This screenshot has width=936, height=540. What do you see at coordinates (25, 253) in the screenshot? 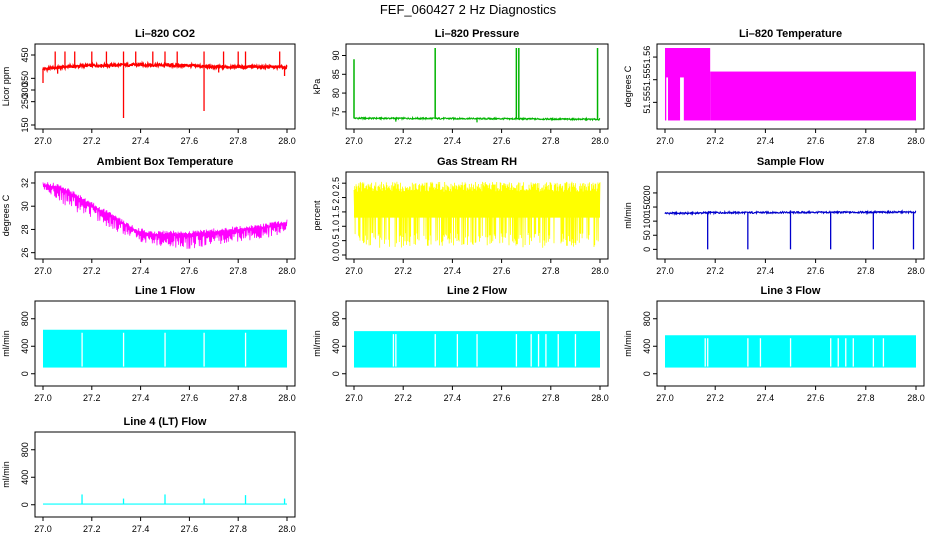
I see `y-tick-label: 26` at bounding box center [25, 253].